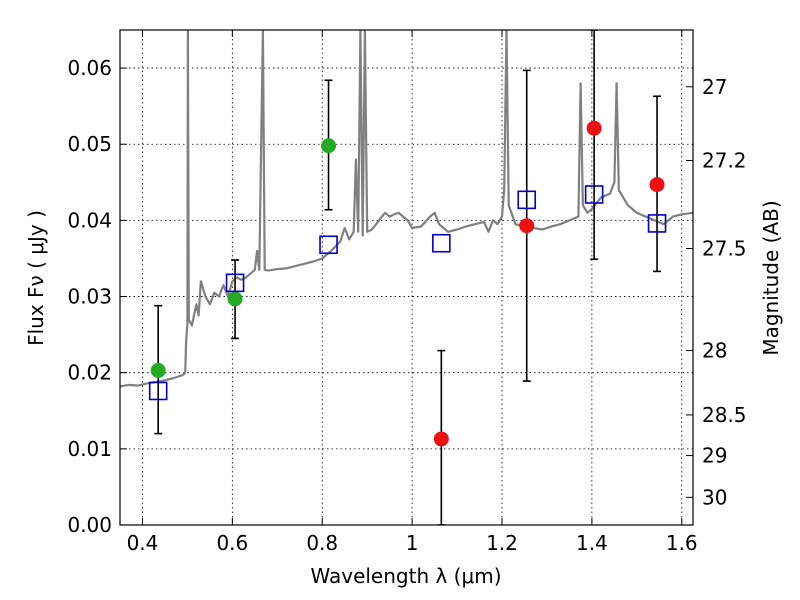  What do you see at coordinates (714, 351) in the screenshot?
I see `y2-tick-label: 28` at bounding box center [714, 351].